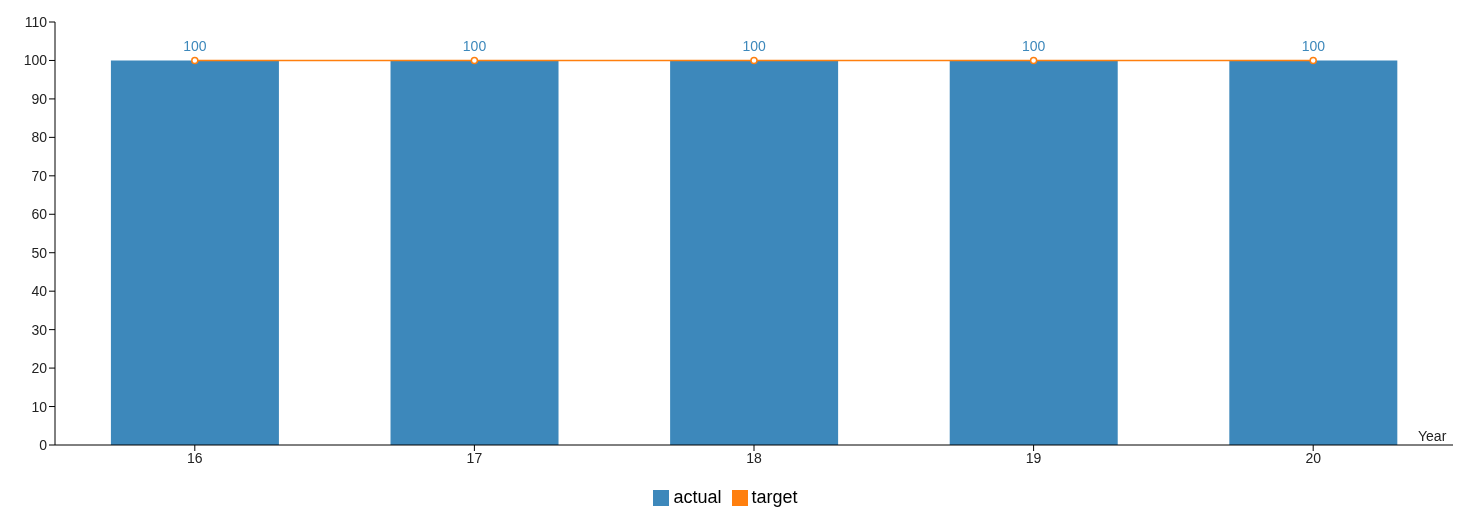  Describe the element at coordinates (39, 406) in the screenshot. I see `y-tick-label: 10` at that location.